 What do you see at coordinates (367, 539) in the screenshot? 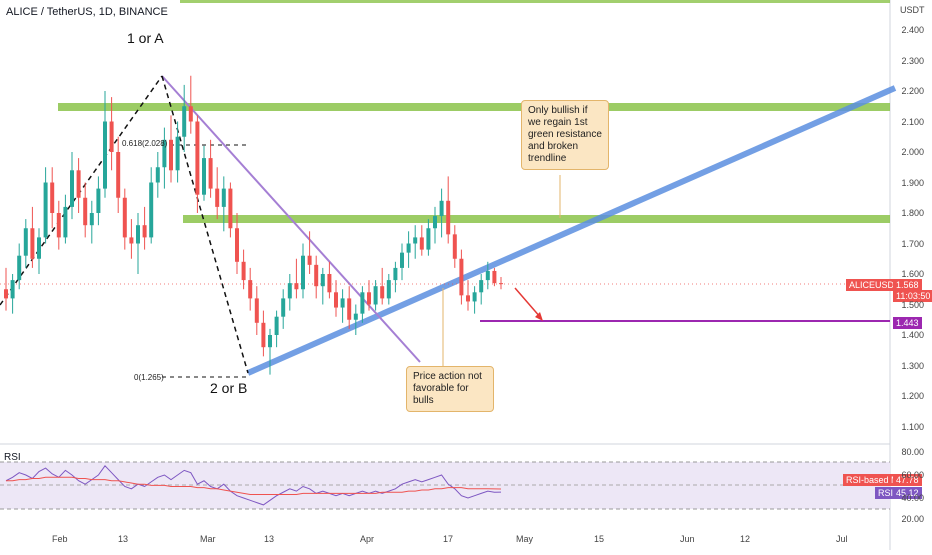
I see `time-axis-label: Apr` at bounding box center [367, 539].